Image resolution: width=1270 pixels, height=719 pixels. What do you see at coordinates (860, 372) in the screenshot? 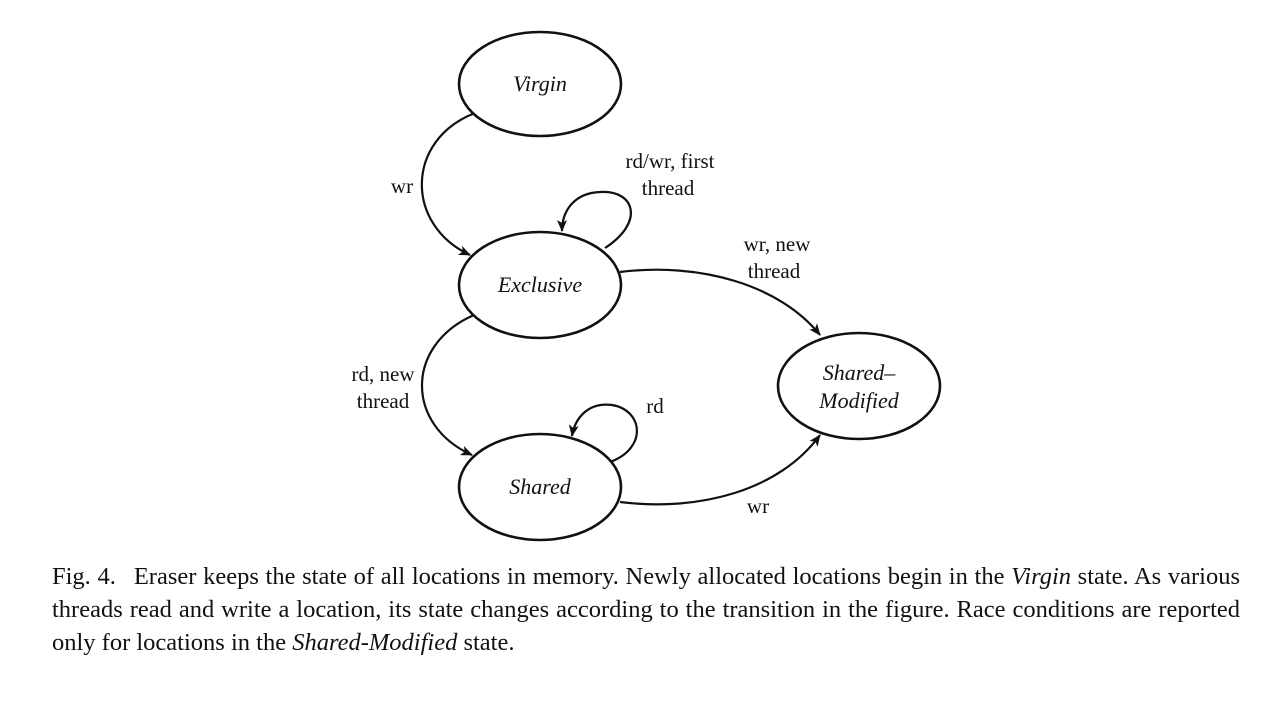
I see `state-shared-modified-label-line1: Shared–` at bounding box center [860, 372].